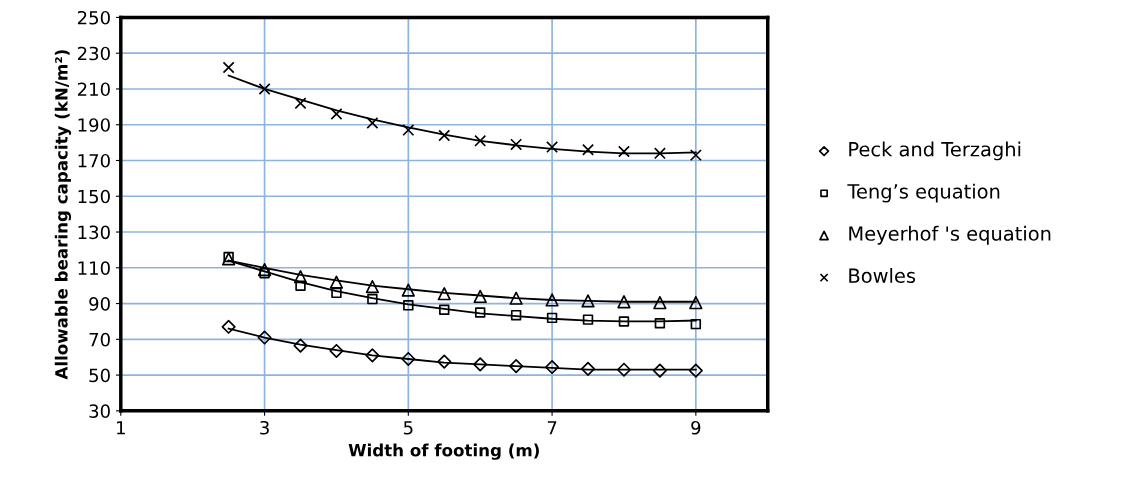 This screenshot has width=1129, height=498. What do you see at coordinates (99, 304) in the screenshot?
I see `y-tick-label: 90` at bounding box center [99, 304].